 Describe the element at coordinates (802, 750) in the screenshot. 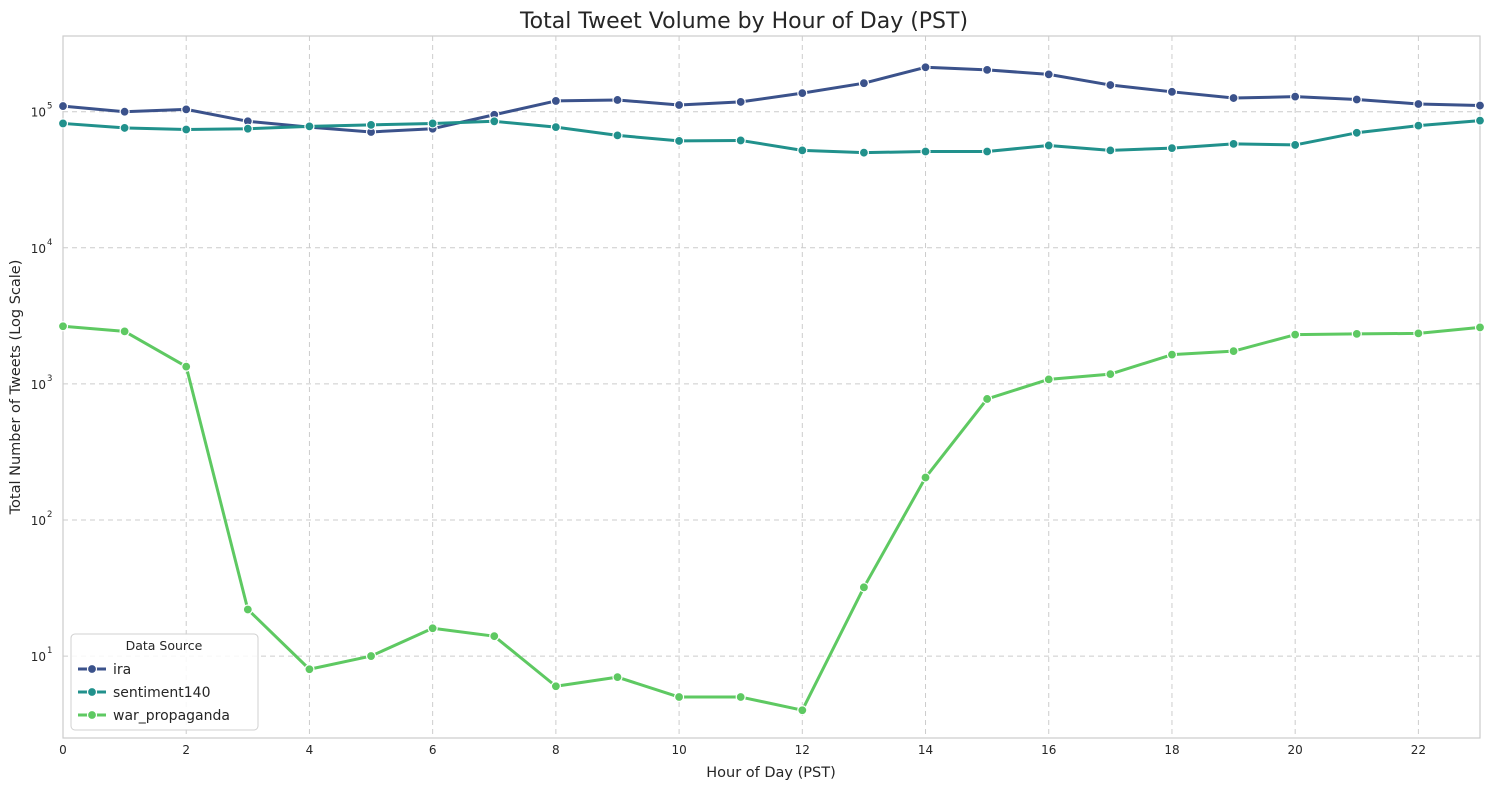

I see `x-tick-label: 12` at that location.